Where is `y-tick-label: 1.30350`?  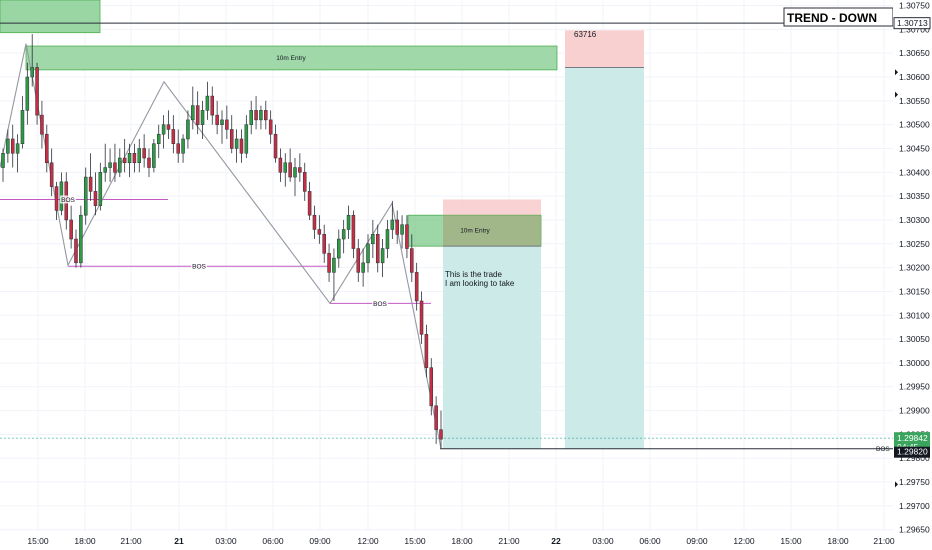 y-tick-label: 1.30350 is located at coordinates (914, 196).